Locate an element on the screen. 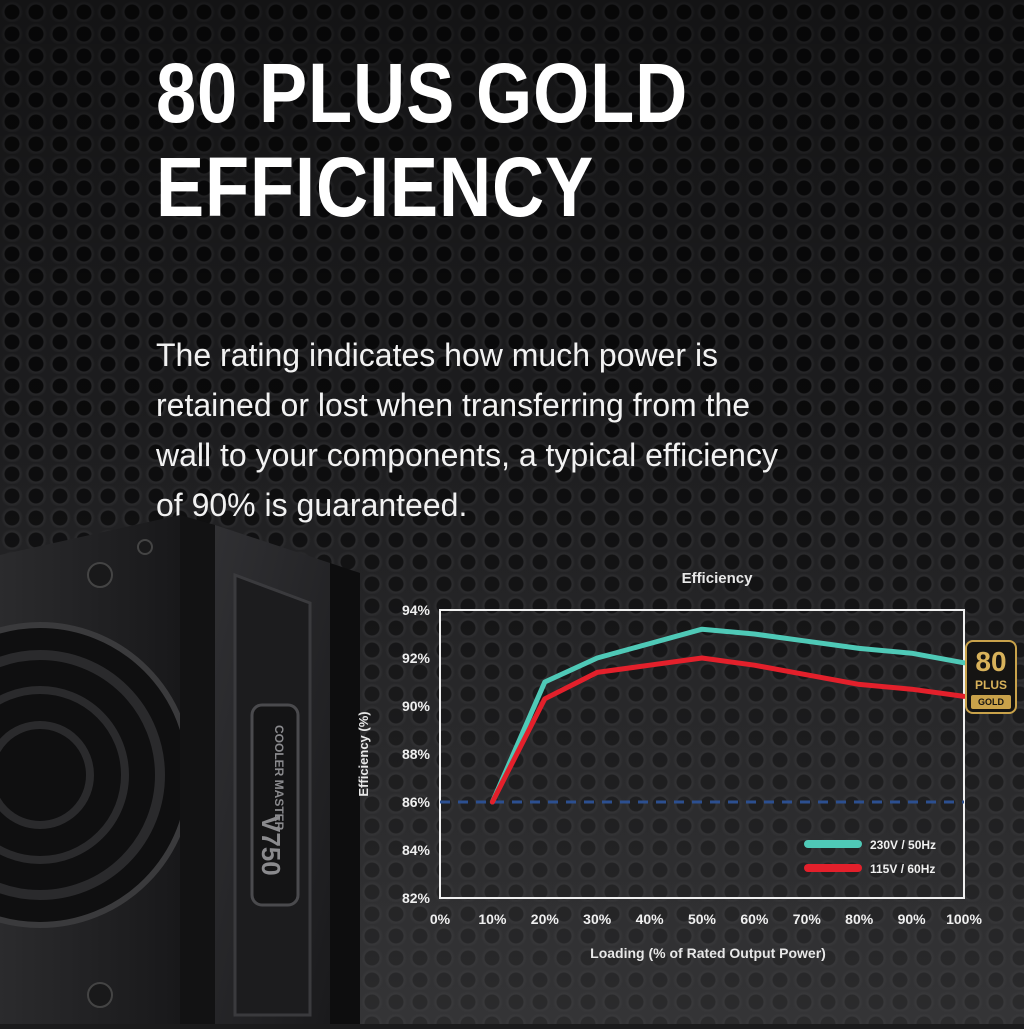 This screenshot has width=1024, height=1029. x-tick-label: 10% is located at coordinates (492, 919).